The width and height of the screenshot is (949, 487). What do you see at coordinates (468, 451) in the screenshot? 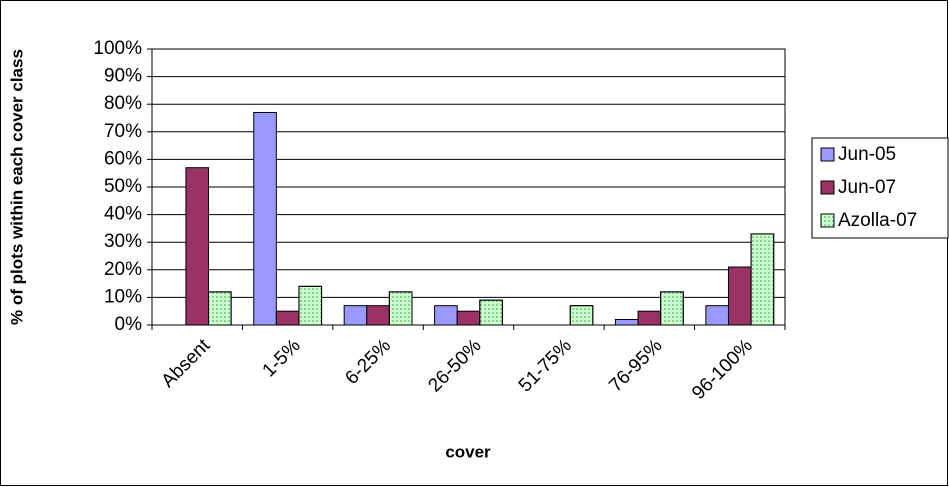
I see `x-axis-title: cover` at bounding box center [468, 451].